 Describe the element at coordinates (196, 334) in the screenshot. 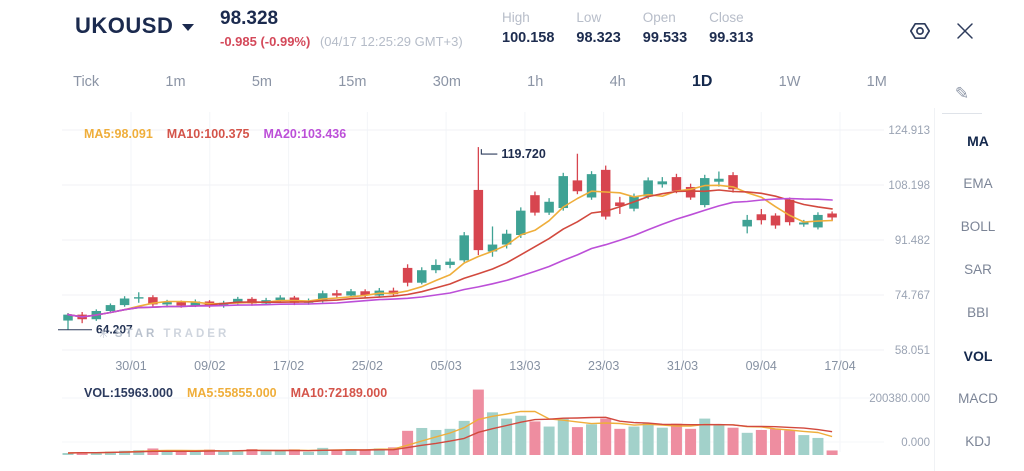

I see `watermark-light: TRADER` at that location.